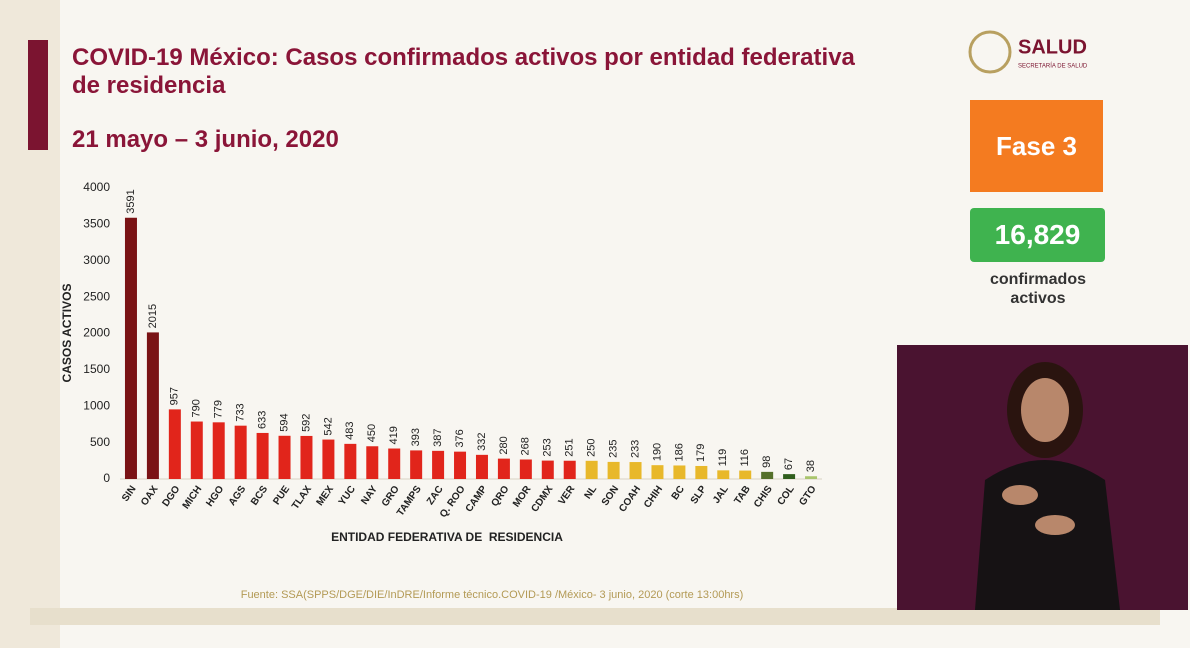 This screenshot has width=1190, height=648. Describe the element at coordinates (701, 453) in the screenshot. I see `value-label: 179` at that location.